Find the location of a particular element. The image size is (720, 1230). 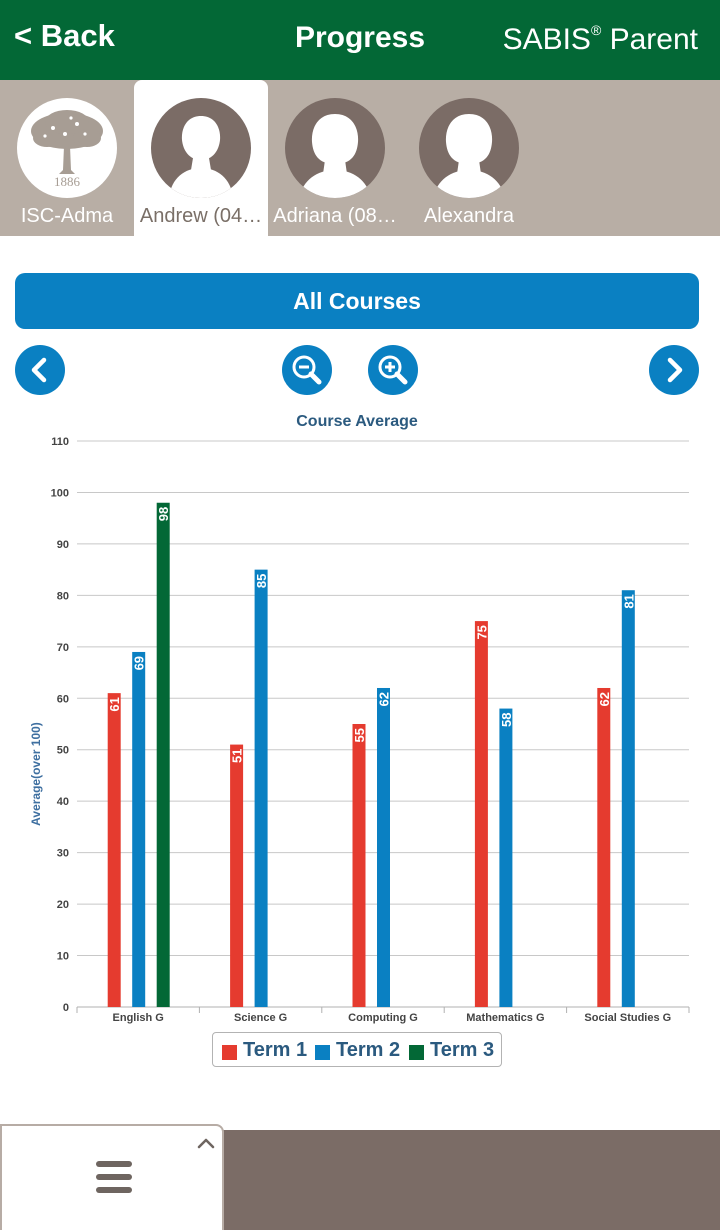

x-tick-label: Social Studies G is located at coordinates (627, 1018).